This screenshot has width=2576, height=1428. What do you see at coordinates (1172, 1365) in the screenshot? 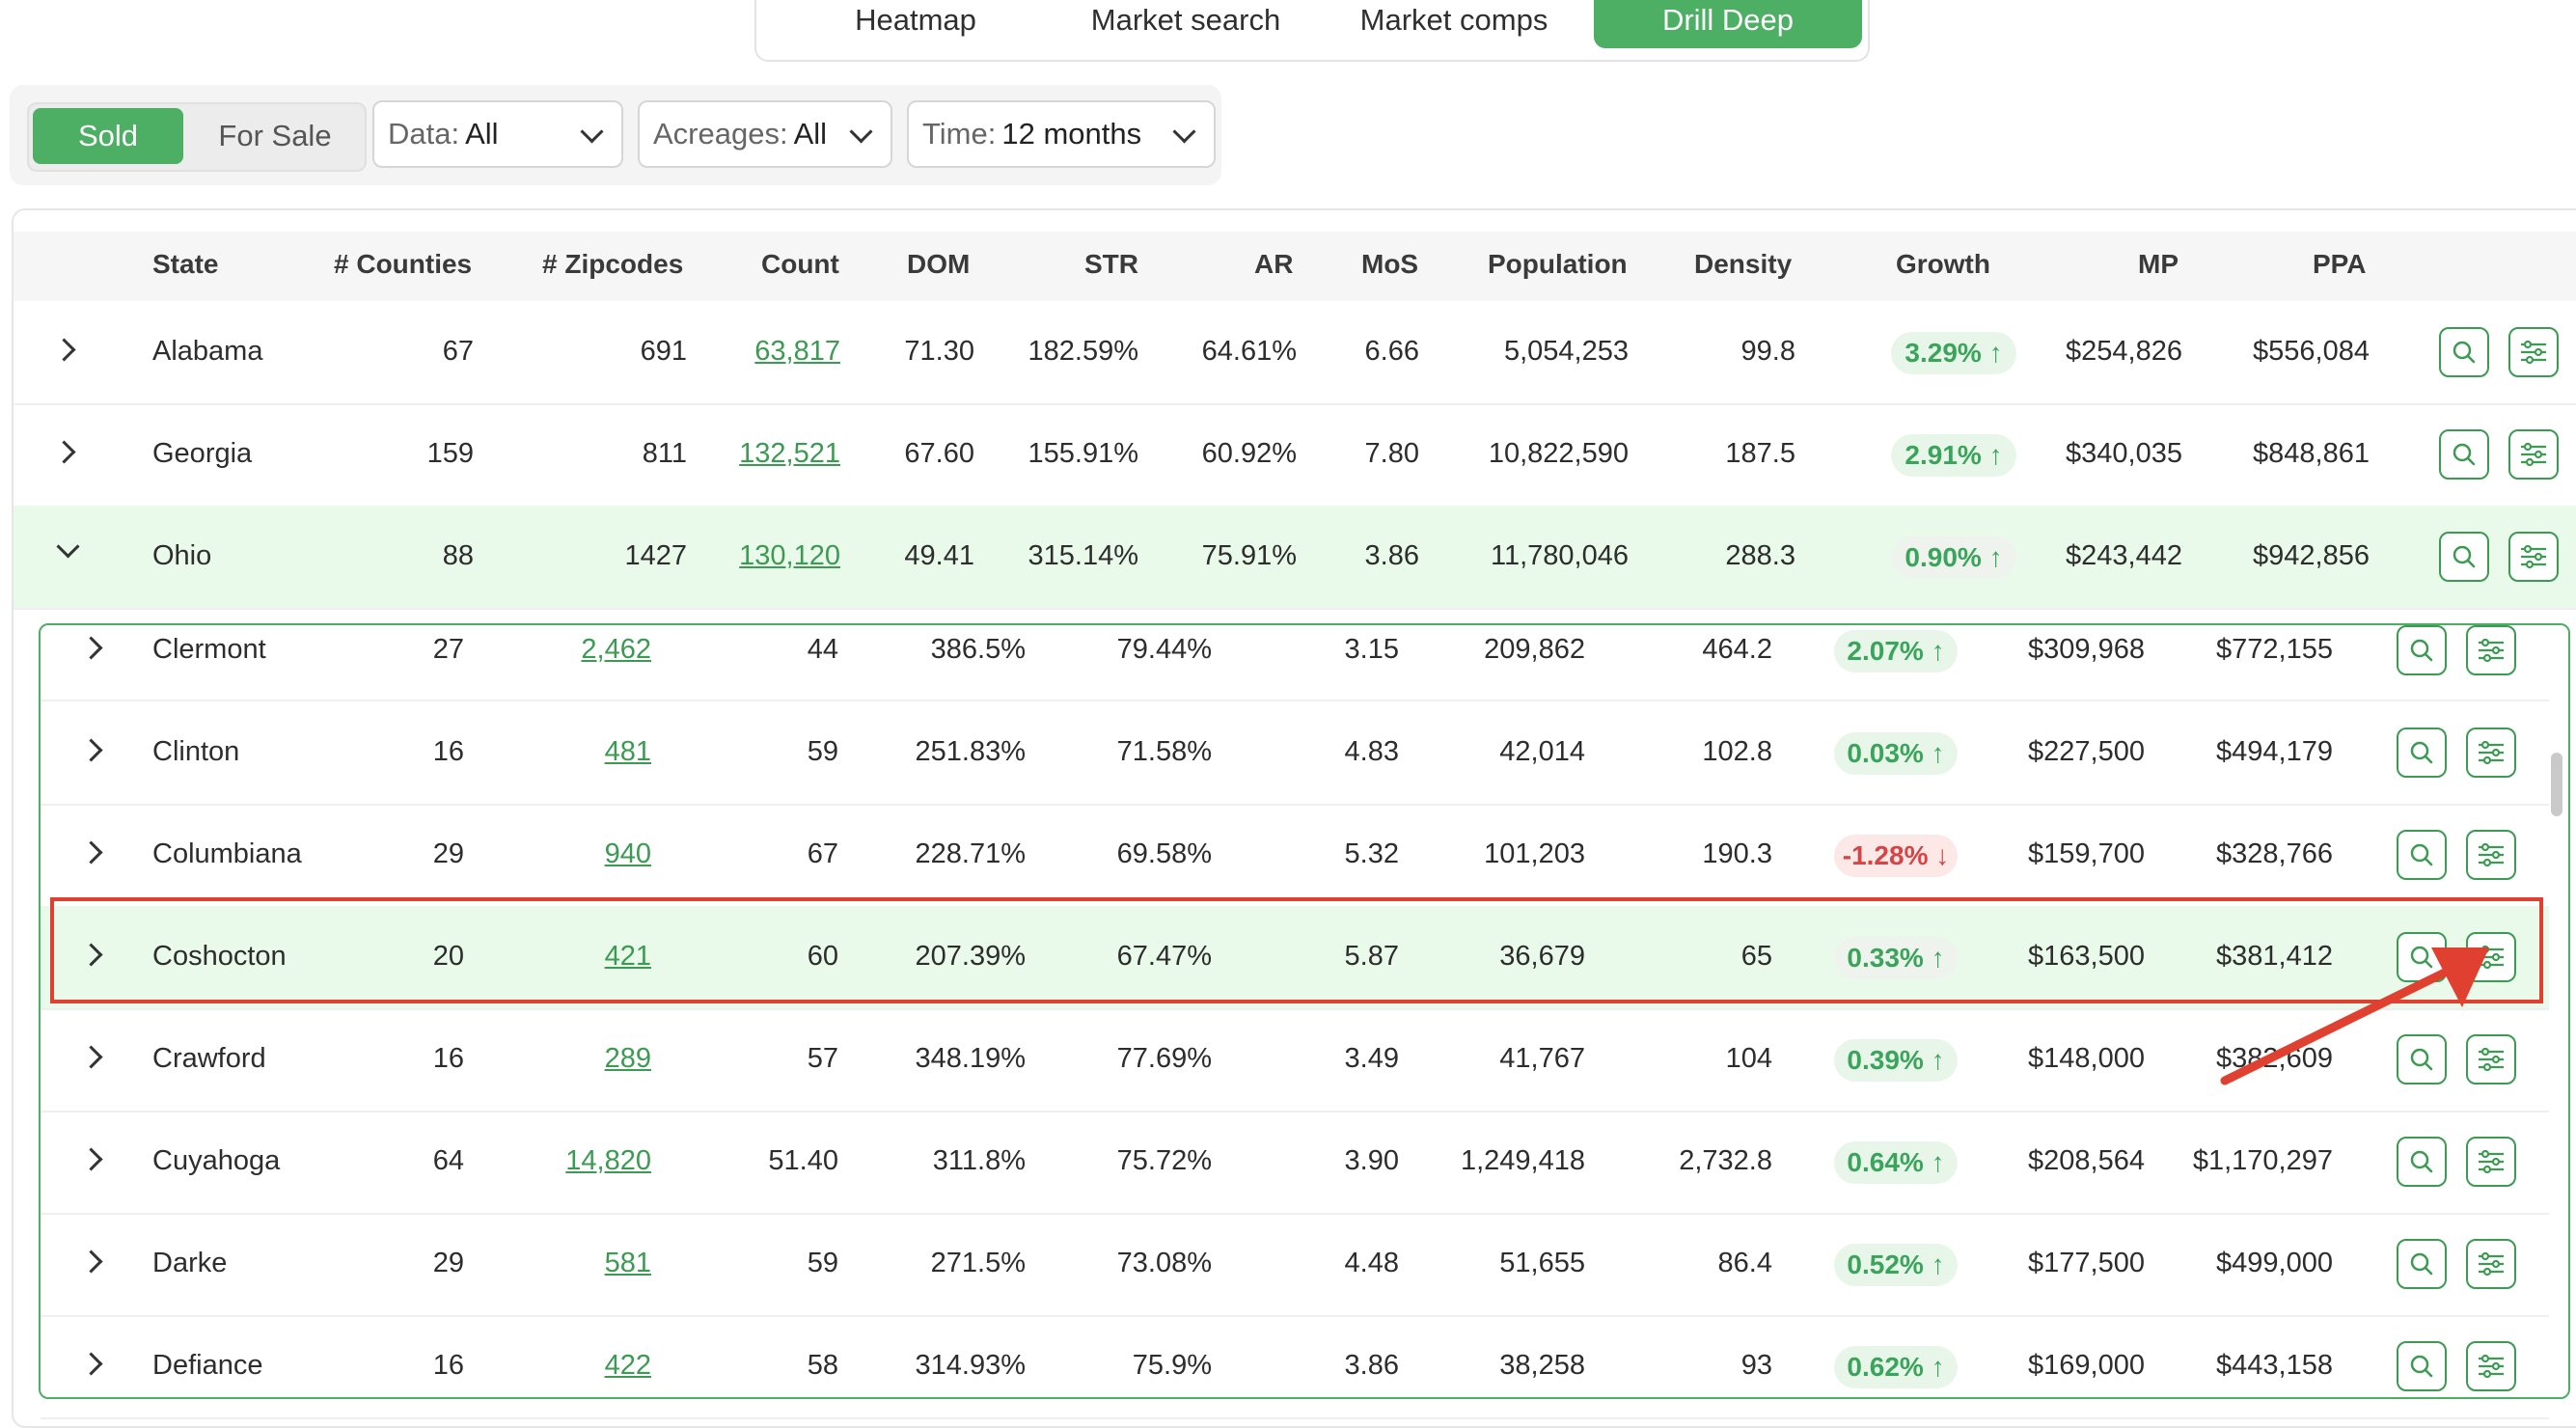
I see `ar-value: 75.9%` at bounding box center [1172, 1365].